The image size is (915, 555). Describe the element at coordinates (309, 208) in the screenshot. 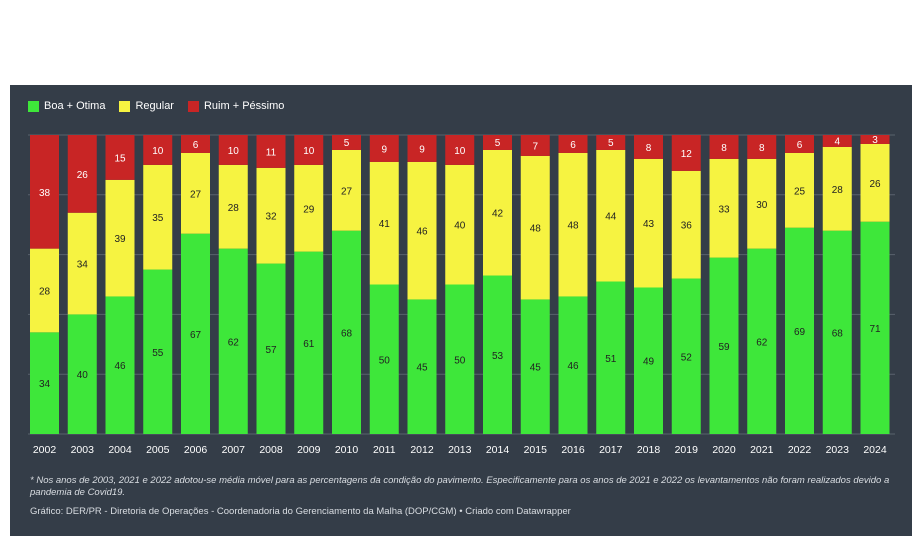

I see `bar-regular-2009` at that location.